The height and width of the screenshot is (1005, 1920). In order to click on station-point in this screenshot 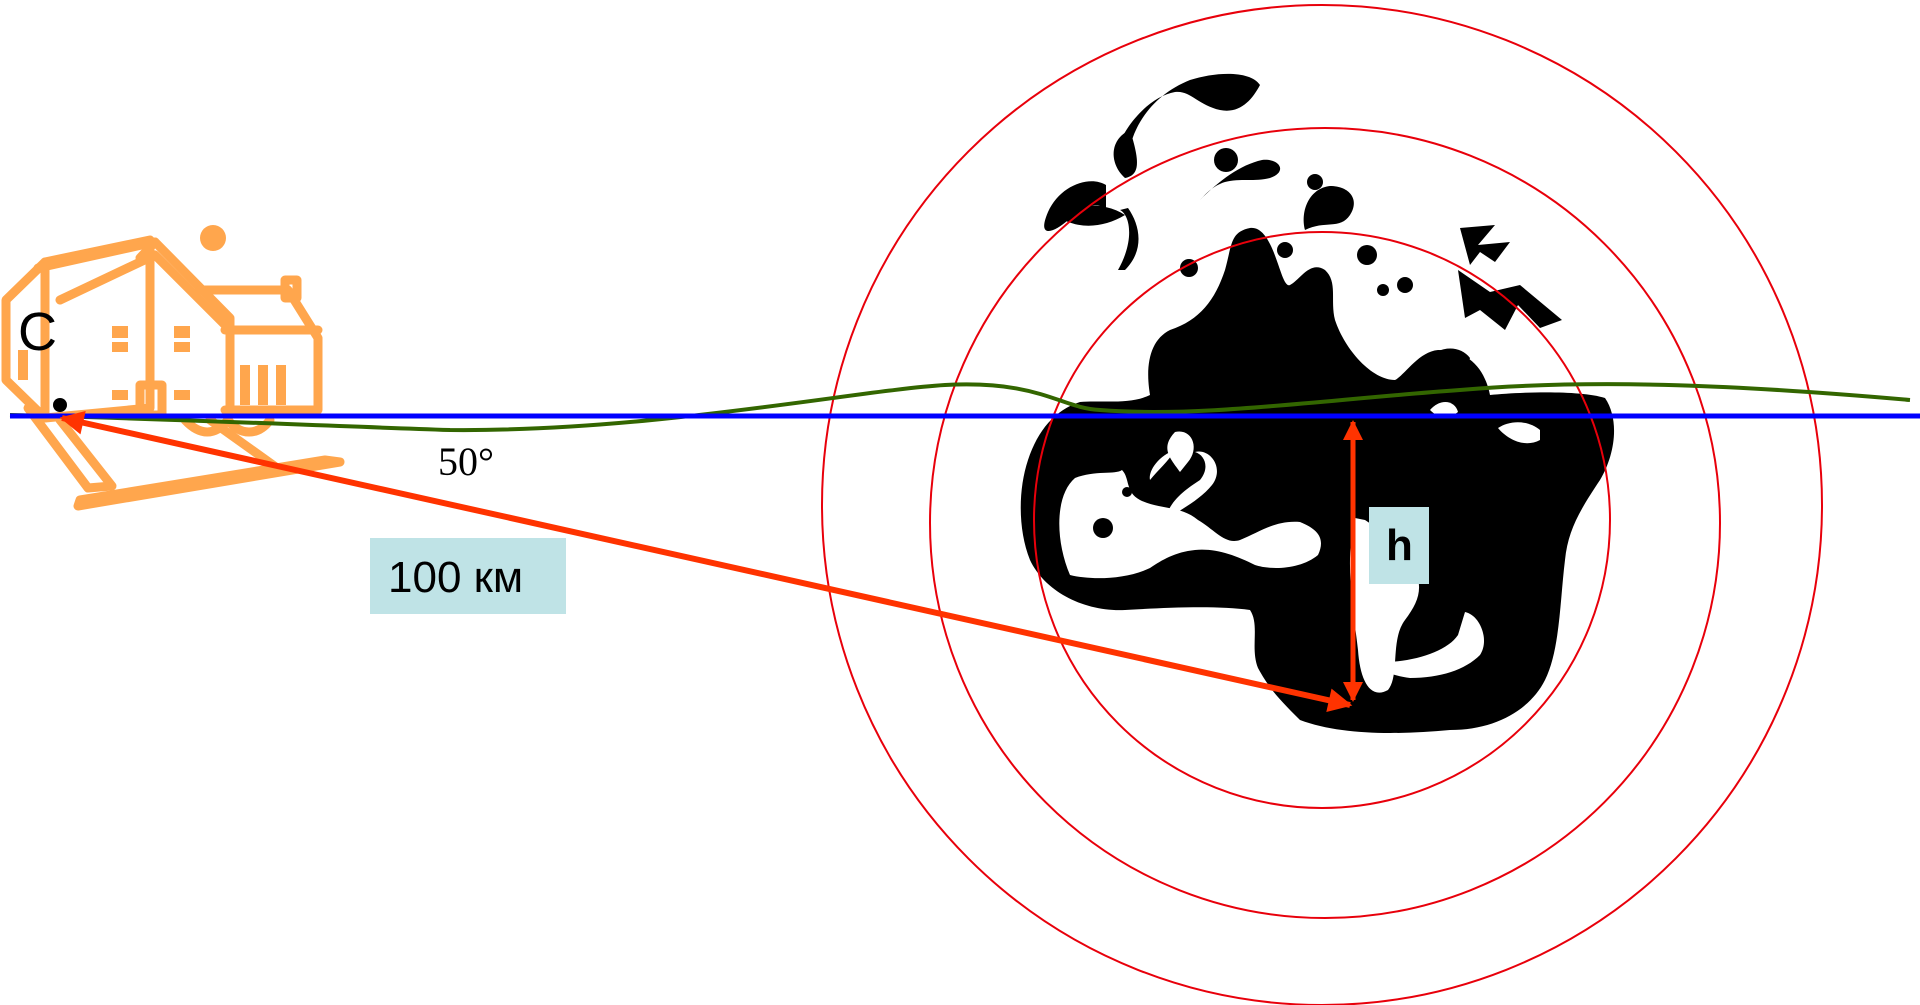, I will do `click(60, 405)`.